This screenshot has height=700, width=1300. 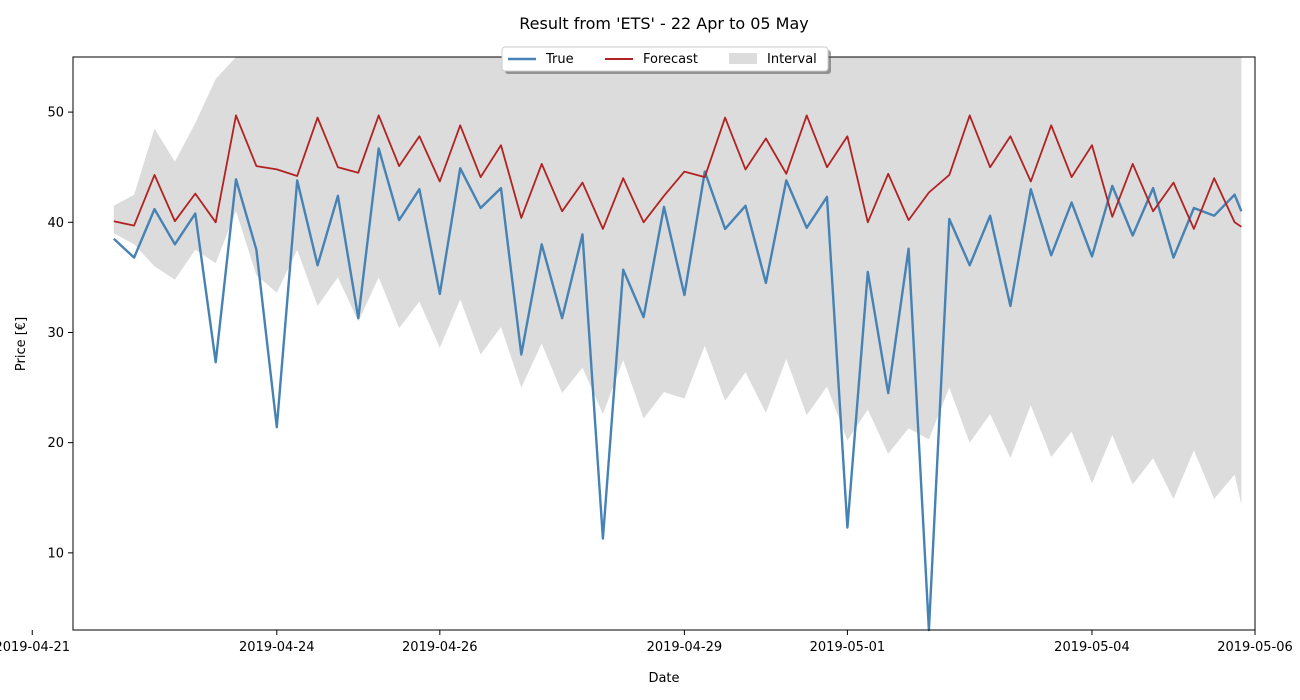 What do you see at coordinates (685, 647) in the screenshot?
I see `x-tick-label: 2019-04-29` at bounding box center [685, 647].